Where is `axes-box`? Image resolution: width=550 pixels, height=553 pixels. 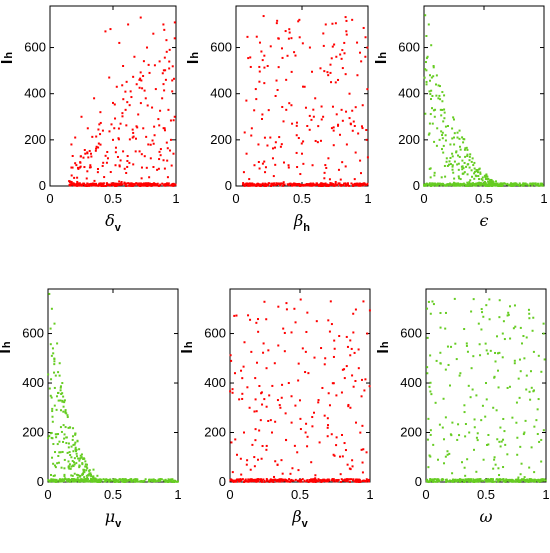
axes-box is located at coordinates (302, 96).